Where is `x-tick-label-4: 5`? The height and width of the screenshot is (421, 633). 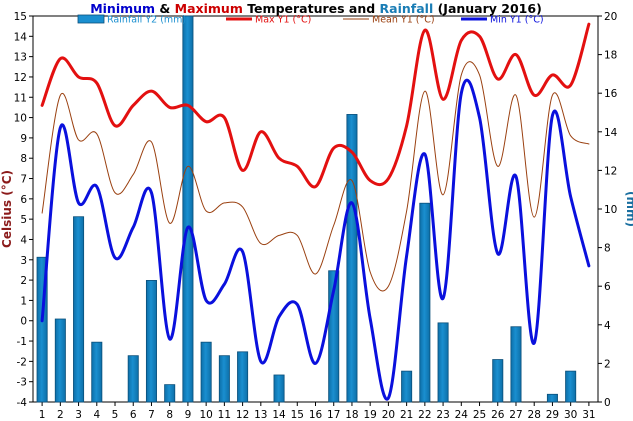
x-tick-label-4: 5 is located at coordinates (115, 415).